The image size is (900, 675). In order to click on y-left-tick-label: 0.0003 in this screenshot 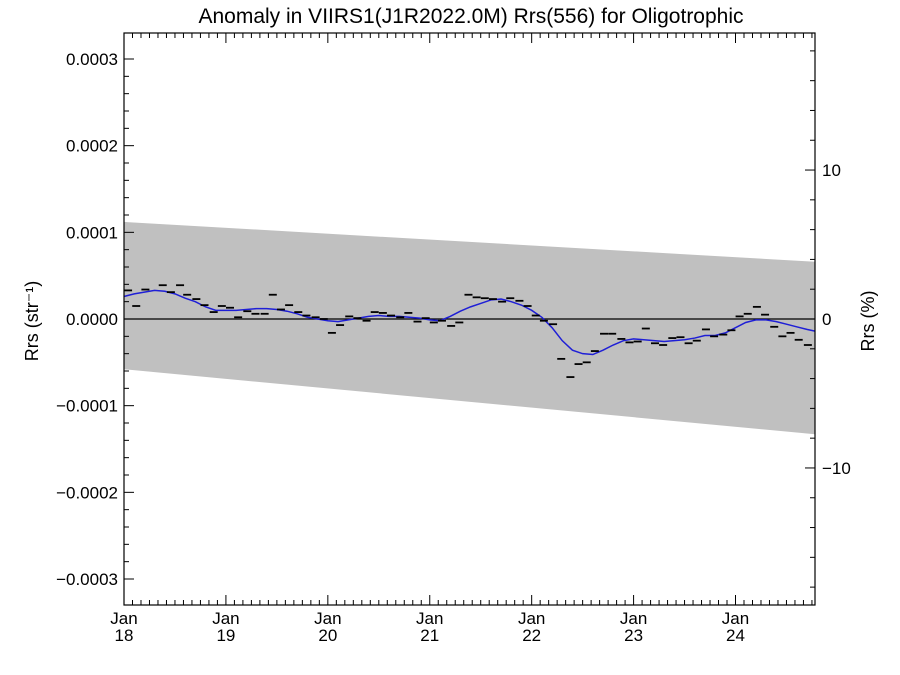, I will do `click(92, 59)`.